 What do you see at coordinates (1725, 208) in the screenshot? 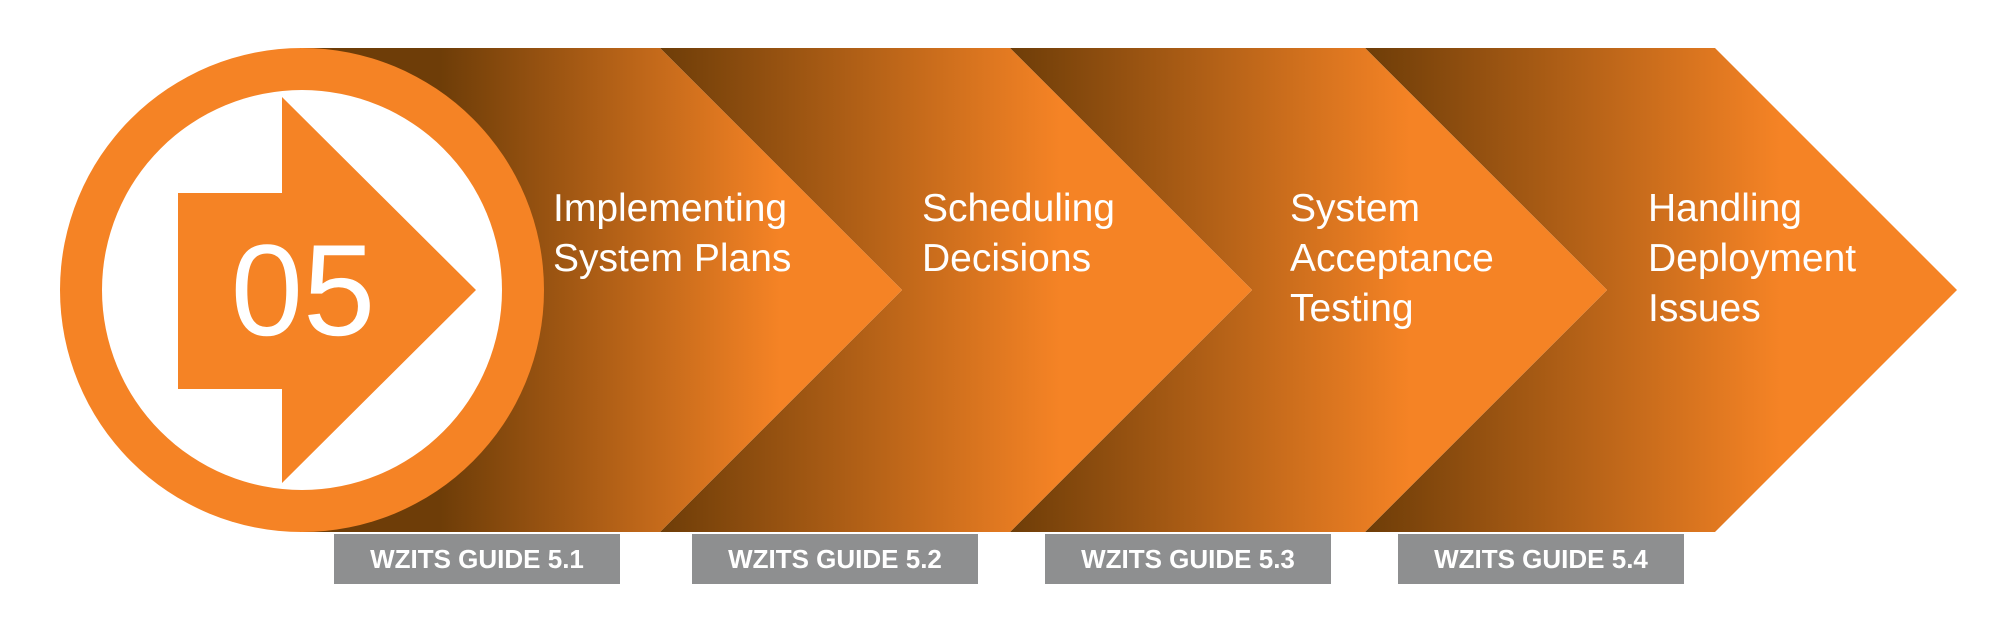
I see `step-4-line-1: Handling` at bounding box center [1725, 208].